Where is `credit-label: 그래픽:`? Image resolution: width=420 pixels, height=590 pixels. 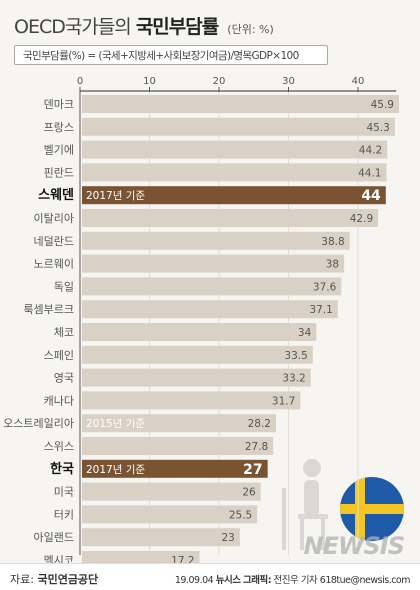
credit-label: 그래픽: is located at coordinates (257, 580).